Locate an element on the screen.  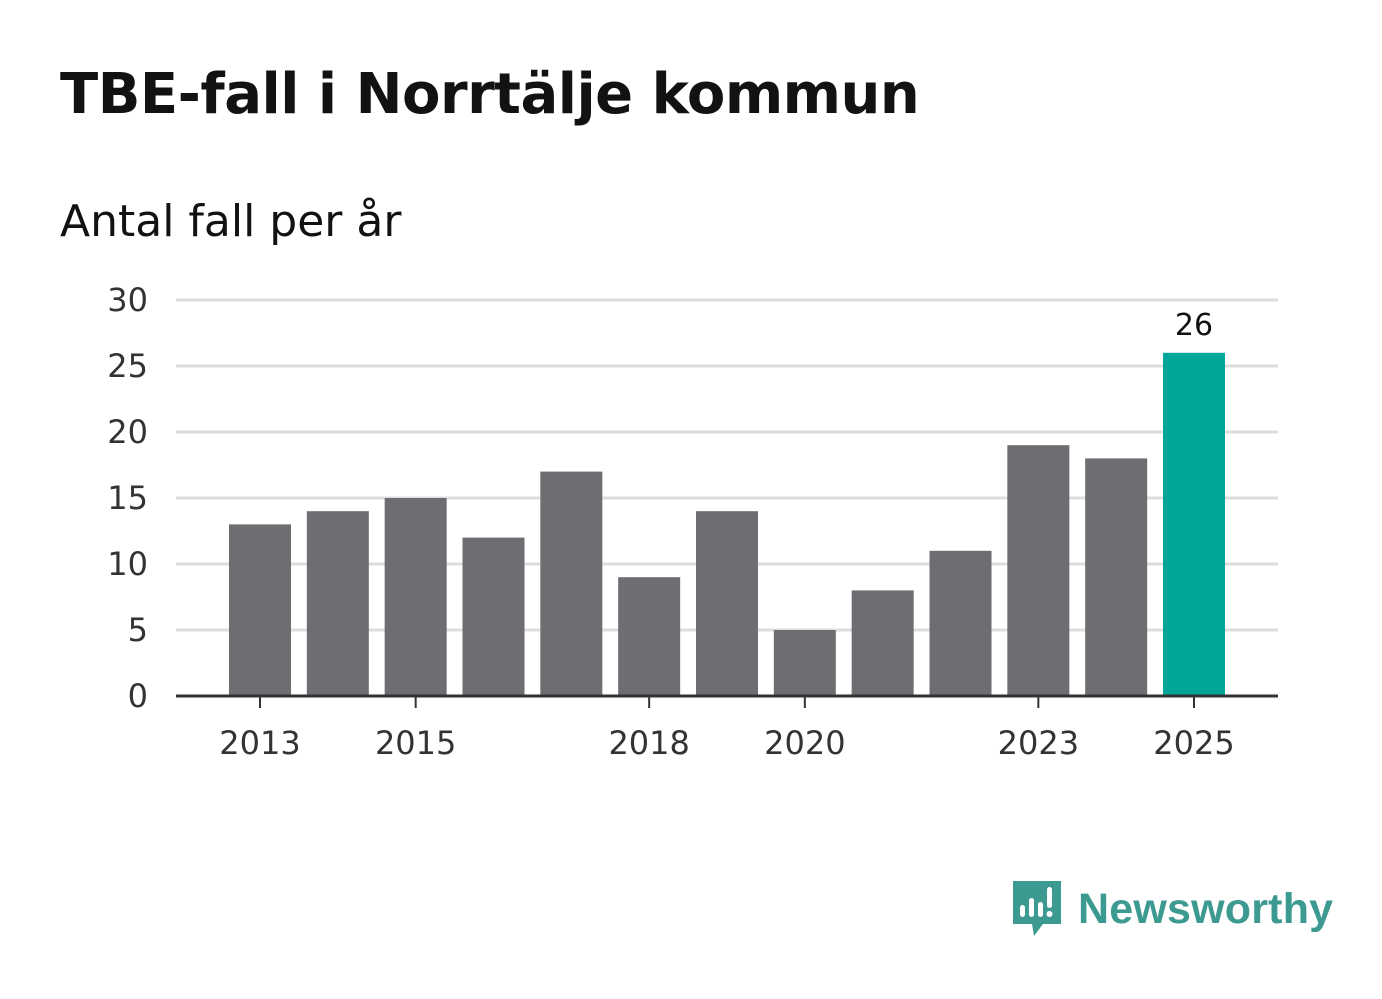
bar-2019 is located at coordinates (727, 603).